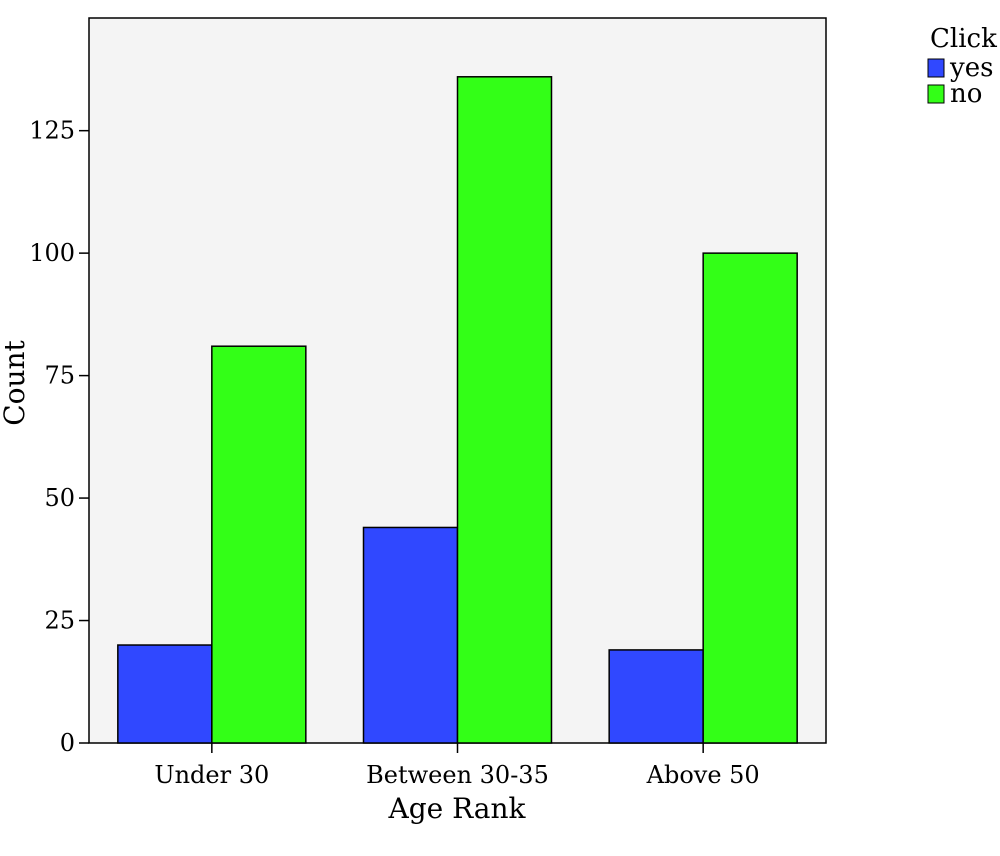  Describe the element at coordinates (52, 131) in the screenshot. I see `y-tick-label: 125` at that location.